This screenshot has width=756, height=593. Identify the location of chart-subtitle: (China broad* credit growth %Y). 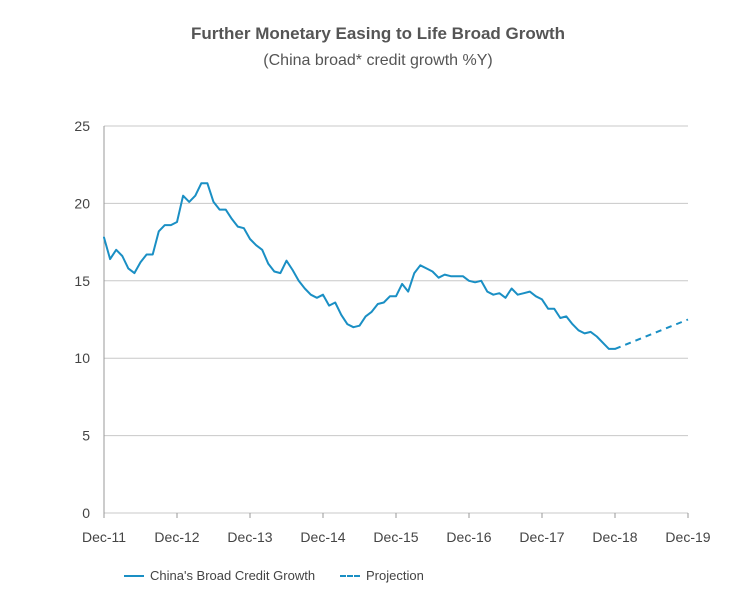
(378, 60).